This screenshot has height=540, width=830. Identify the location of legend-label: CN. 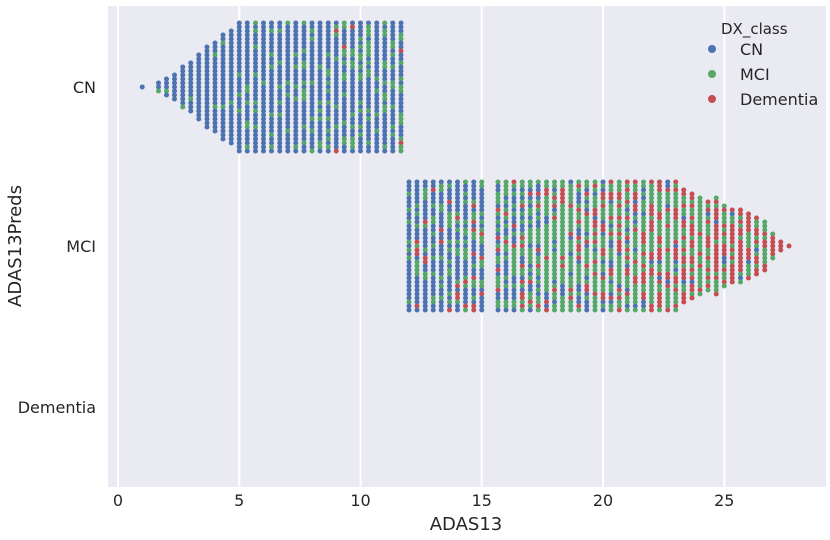
(751, 49).